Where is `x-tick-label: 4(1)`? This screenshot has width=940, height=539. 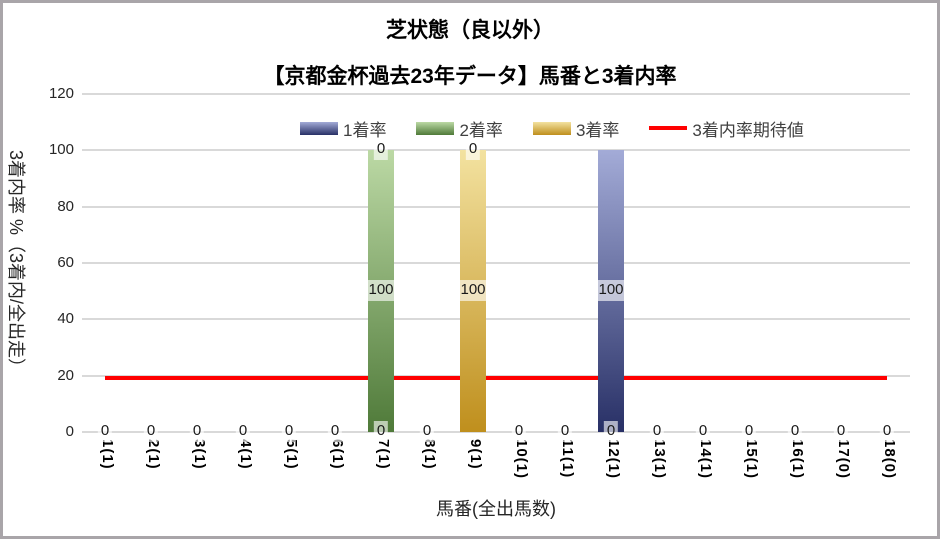
x-tick-label: 4(1) is located at coordinates (245, 454).